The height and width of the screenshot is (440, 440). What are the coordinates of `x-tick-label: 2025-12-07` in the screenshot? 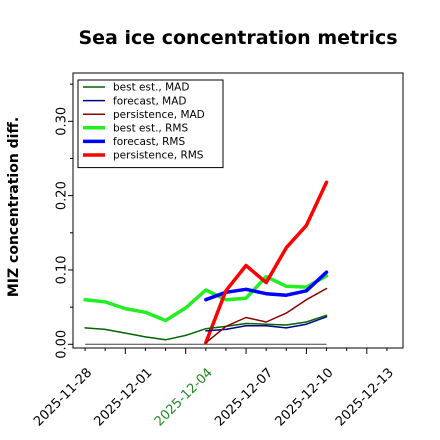 It's located at (244, 397).